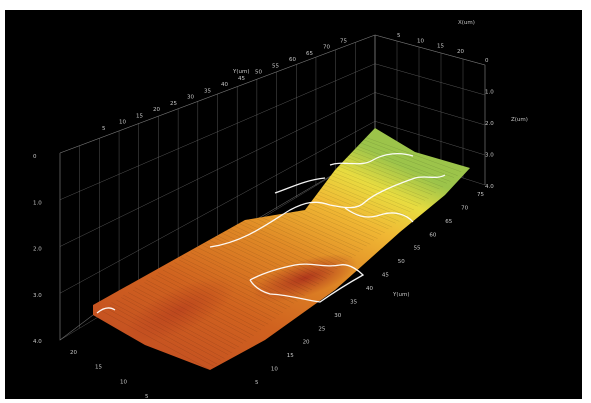 The image size is (591, 403). Describe the element at coordinates (399, 36) in the screenshot. I see `right-top-tick-0: 5` at that location.